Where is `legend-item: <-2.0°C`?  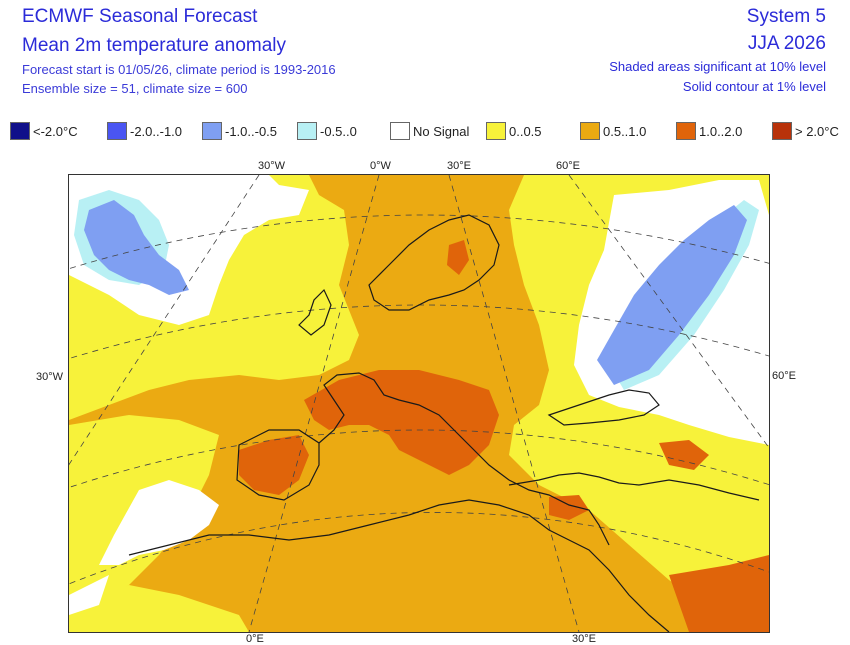 legend-item: <-2.0°C is located at coordinates (44, 131).